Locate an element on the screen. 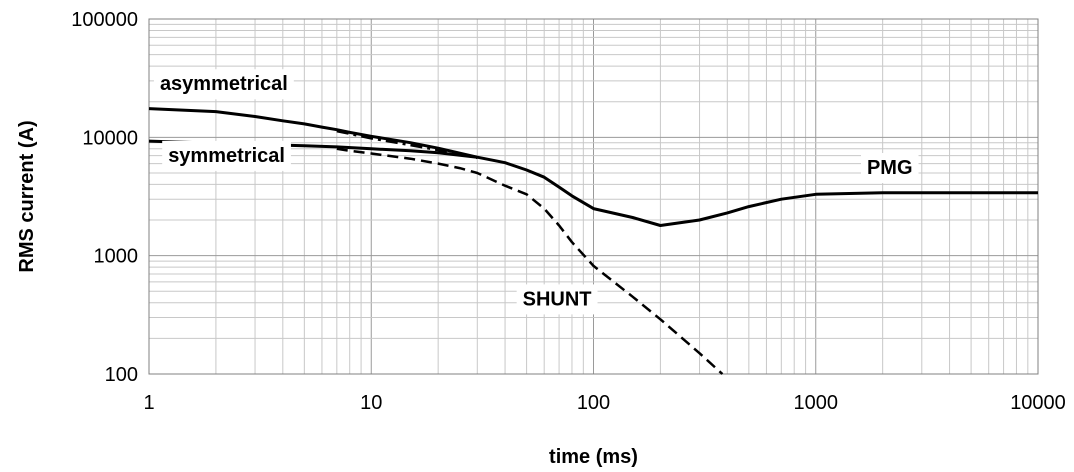 The height and width of the screenshot is (472, 1074). annotation-label: PMG is located at coordinates (890, 168).